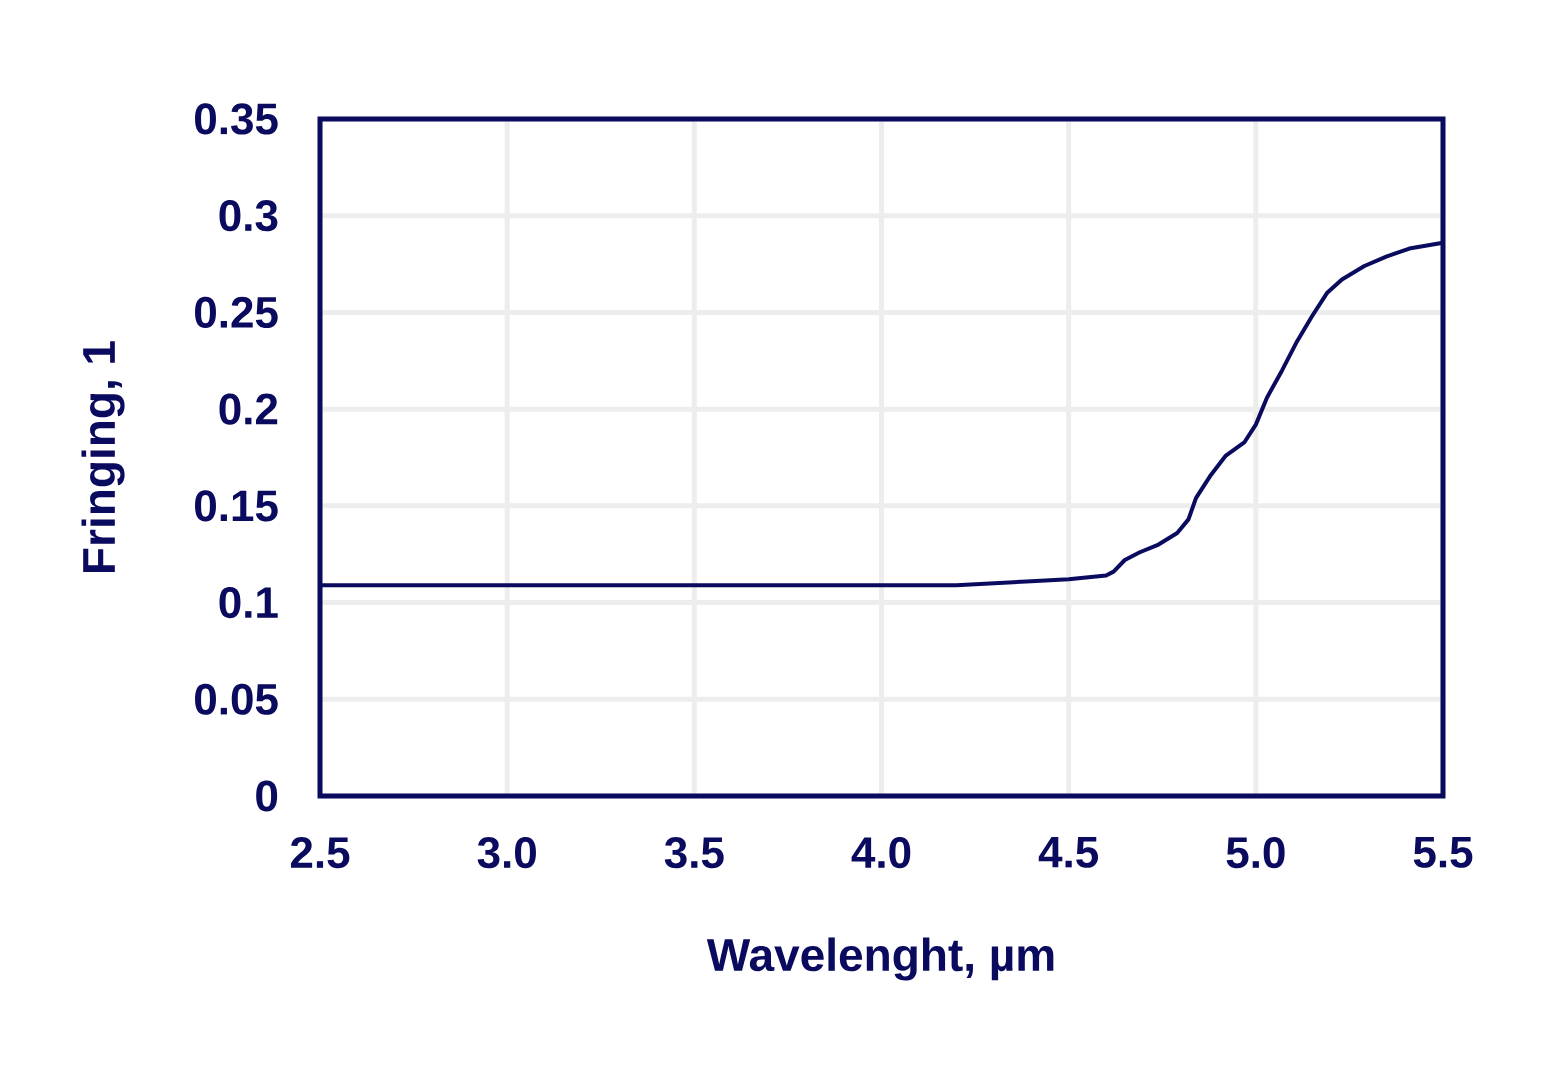 This screenshot has height=1070, width=1564. I want to click on x-axis-title: Wavelenght, µm, so click(880, 959).